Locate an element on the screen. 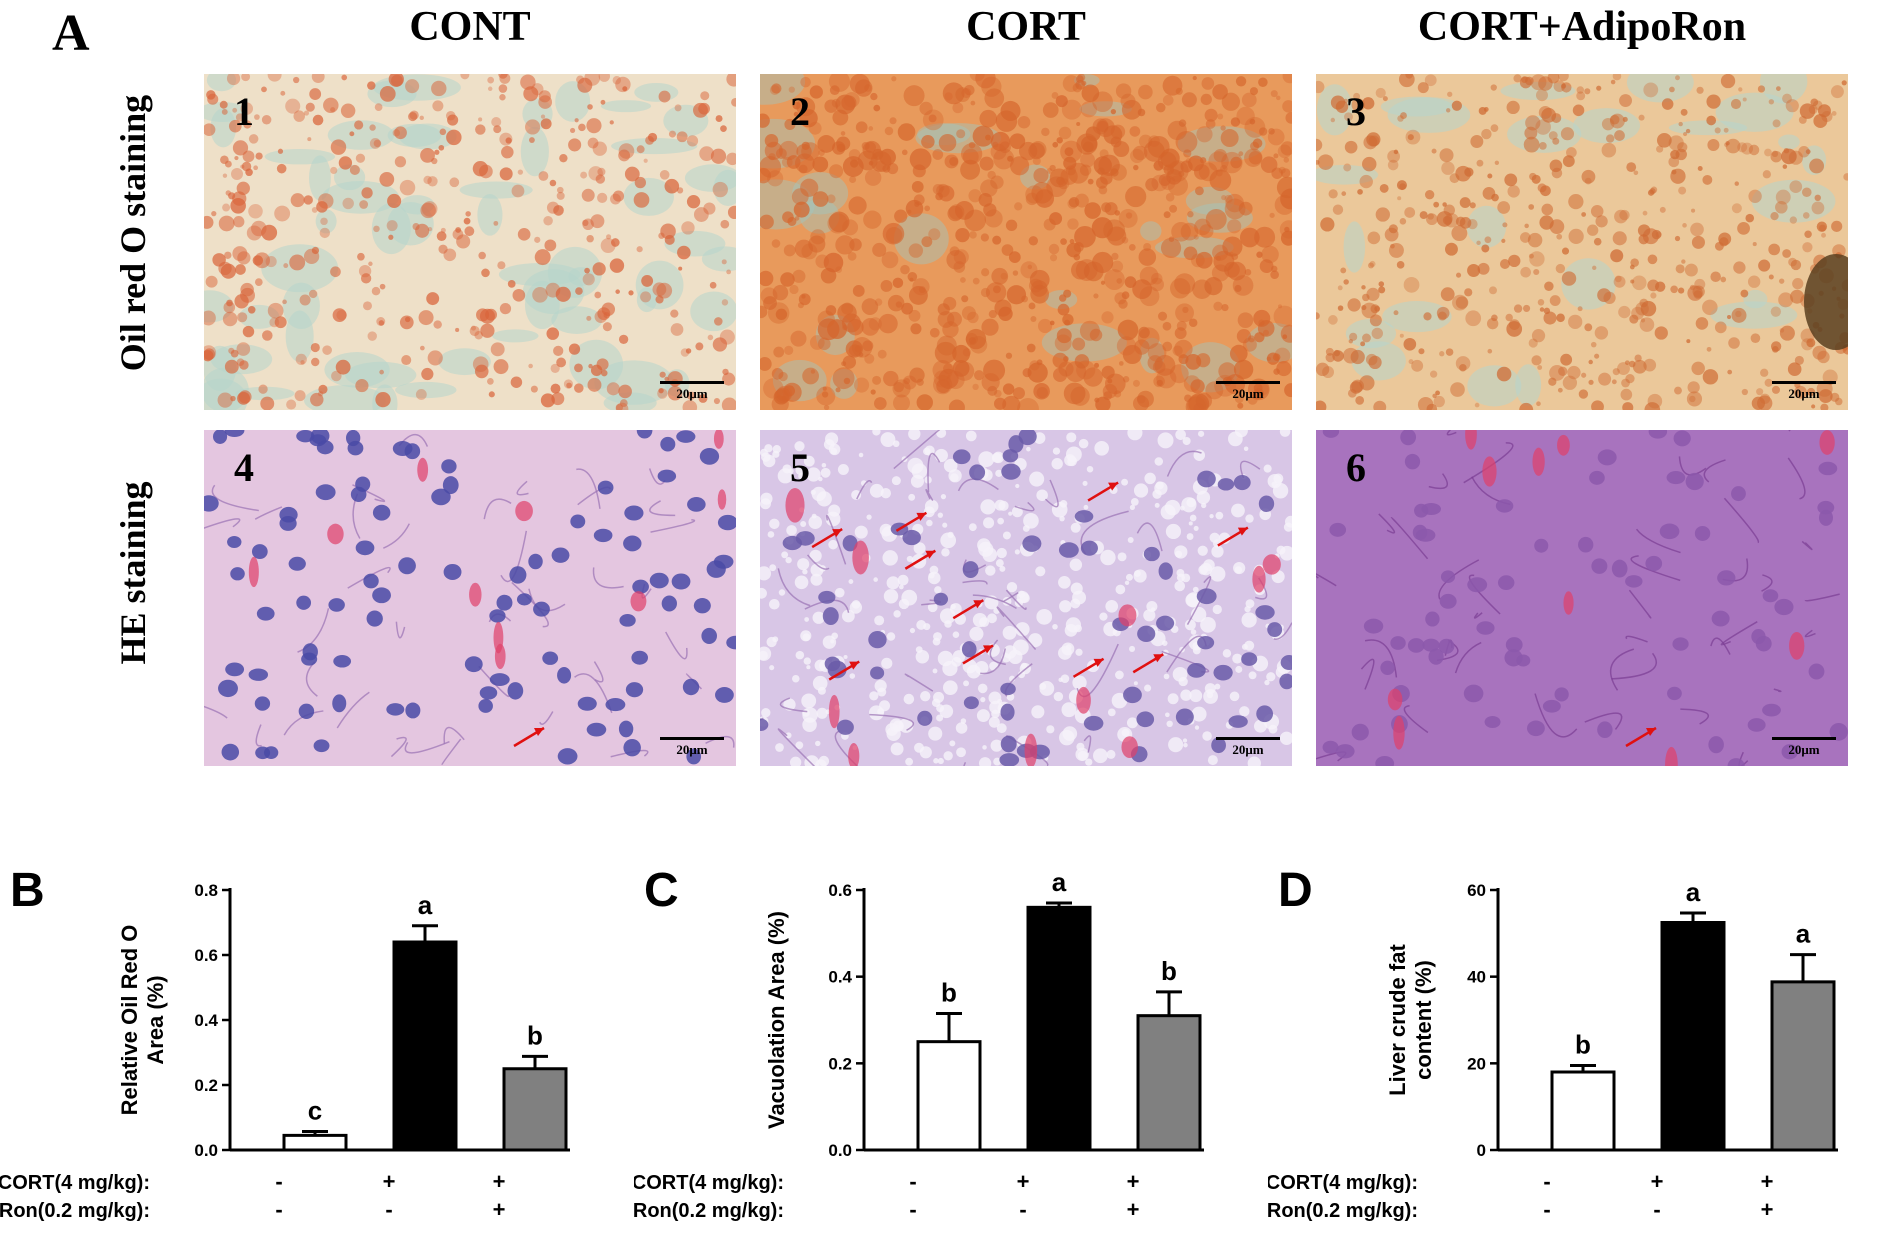  y-tick-label: 60 is located at coordinates (1476, 890).